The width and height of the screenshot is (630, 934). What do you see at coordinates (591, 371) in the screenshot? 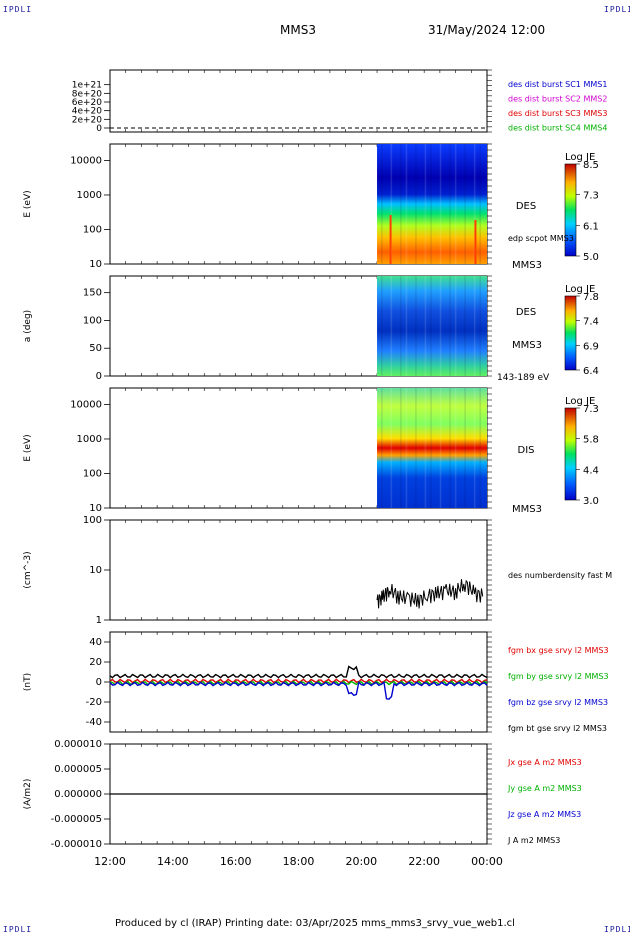
I see `colorbar-tick-label: 6.4` at bounding box center [591, 371].